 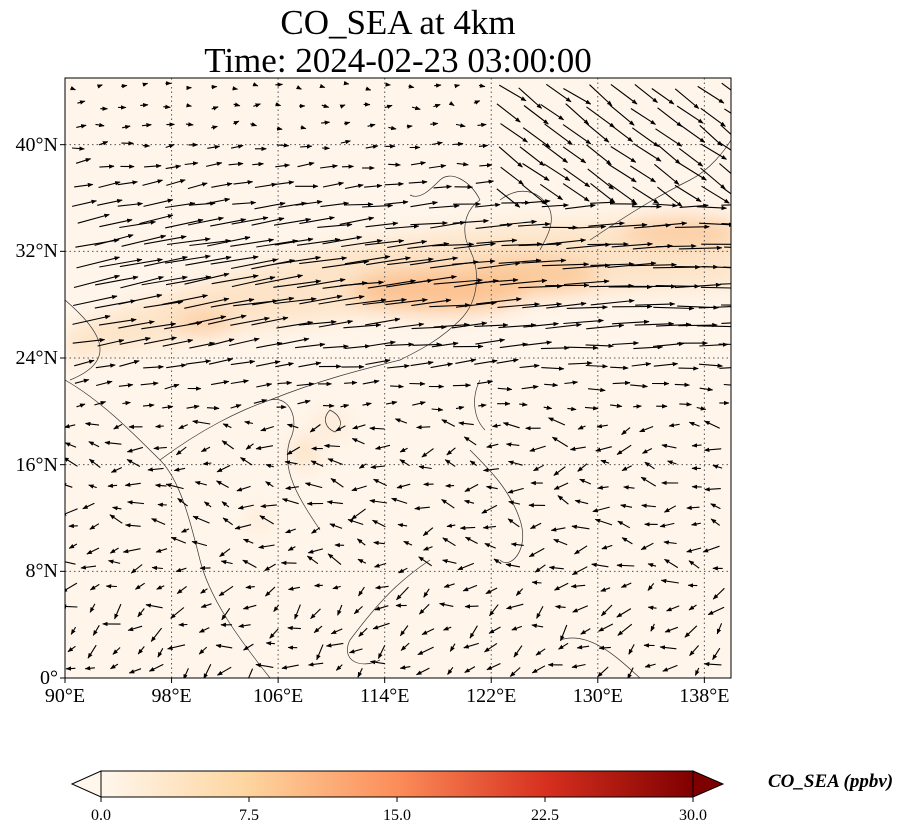 I want to click on colorbar-tick-label: 7.5, so click(x=249, y=815).